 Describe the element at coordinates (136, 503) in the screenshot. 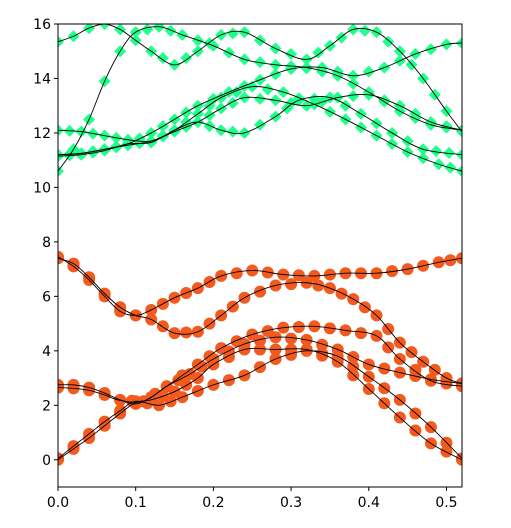

I see `x-tick-label: 0.1` at that location.